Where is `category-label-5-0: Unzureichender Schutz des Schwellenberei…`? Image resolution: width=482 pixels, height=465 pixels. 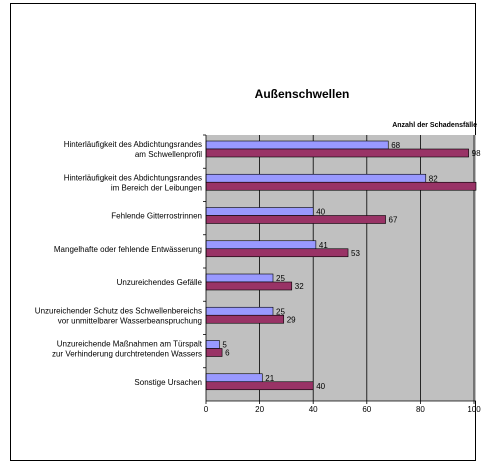
category-label-5-0: Unzureichender Schutz des Schwellenberei… is located at coordinates (118, 310).